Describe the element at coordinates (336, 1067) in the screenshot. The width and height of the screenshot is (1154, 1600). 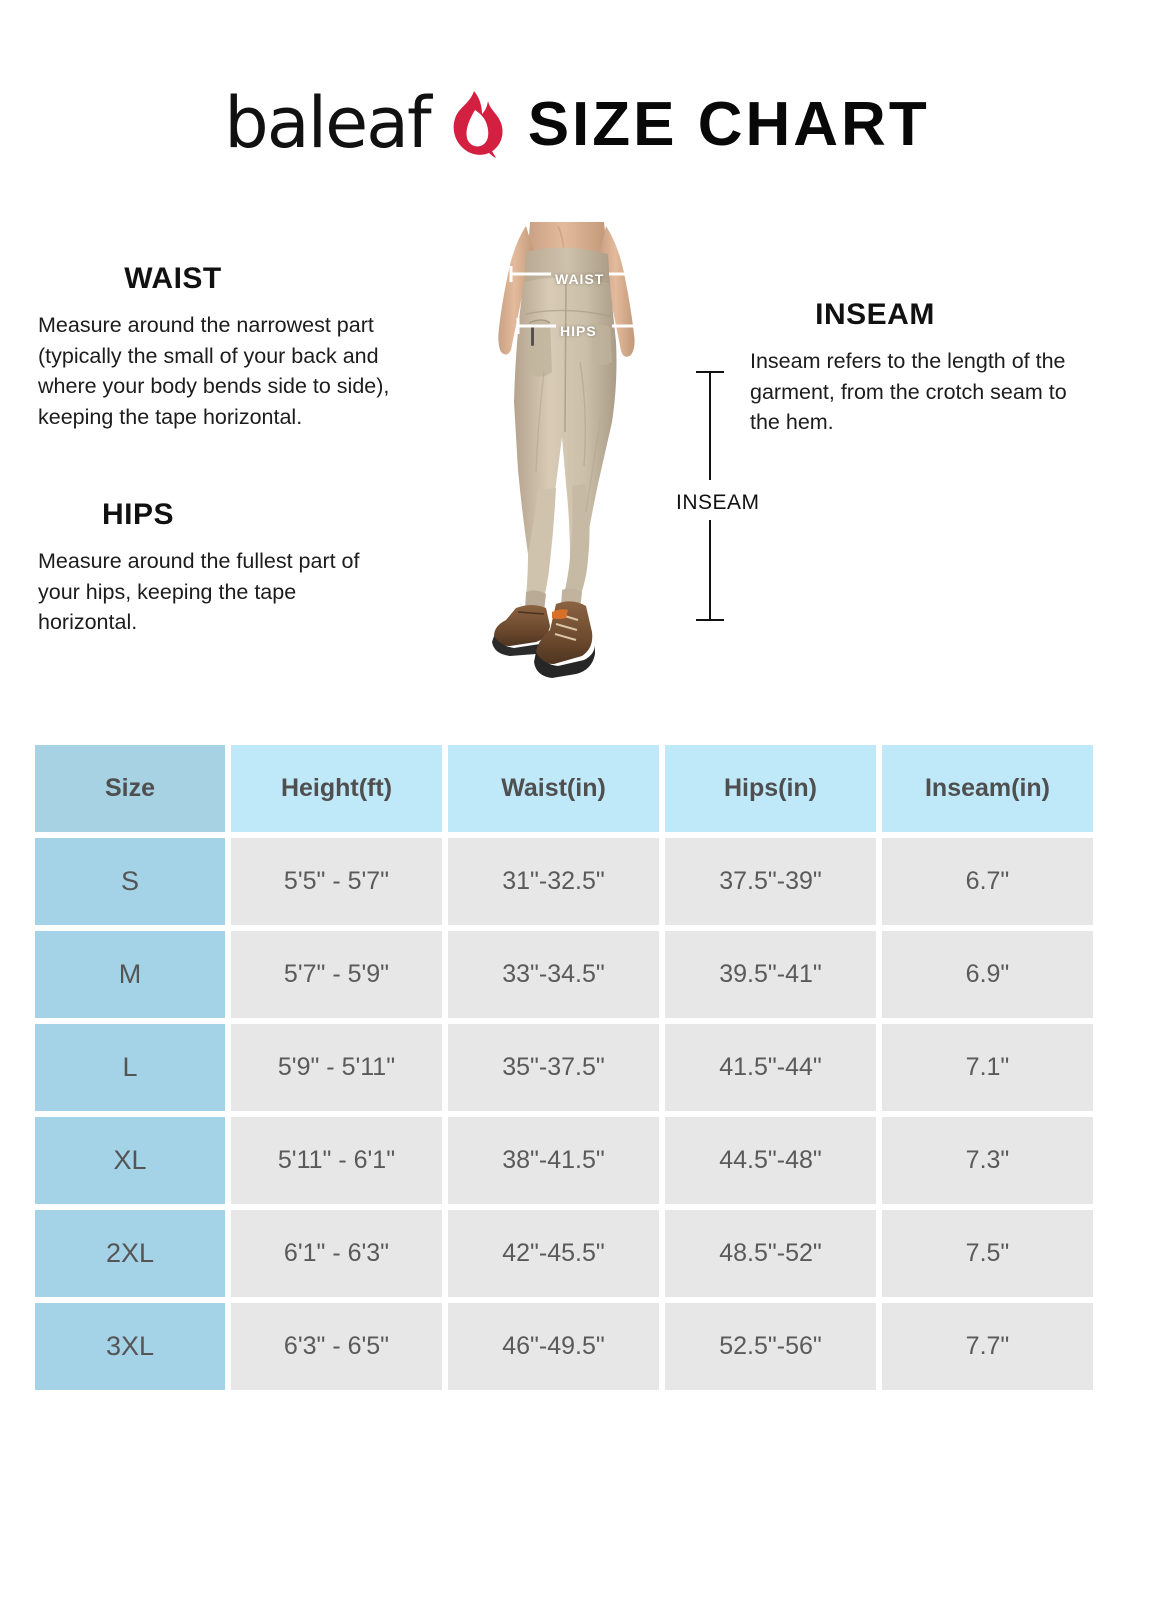
I see `cell-height: 5'9" - 5'11"` at that location.